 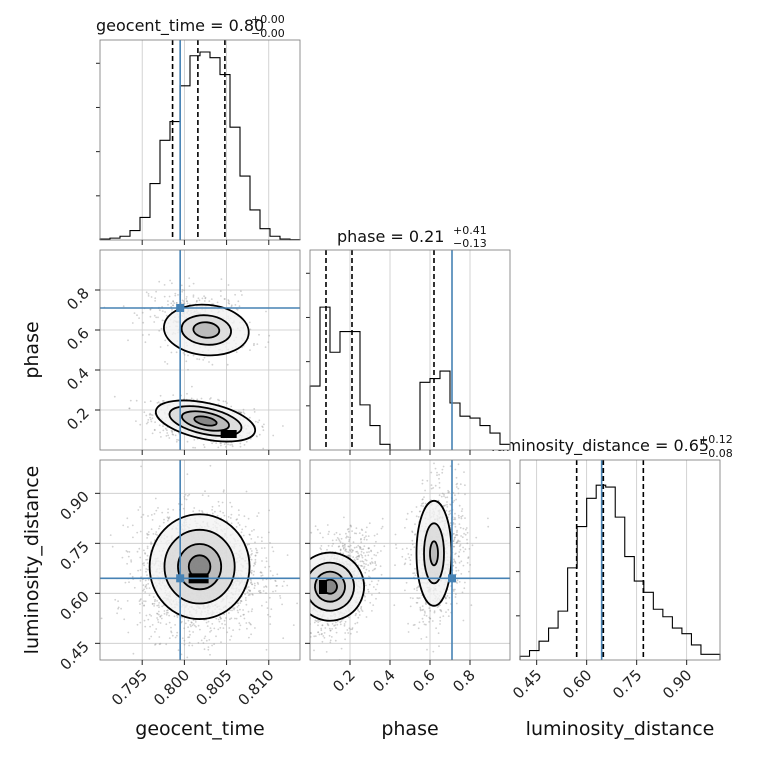 What do you see at coordinates (627, 684) in the screenshot?
I see `x-tick-label: 0.75` at bounding box center [627, 684].